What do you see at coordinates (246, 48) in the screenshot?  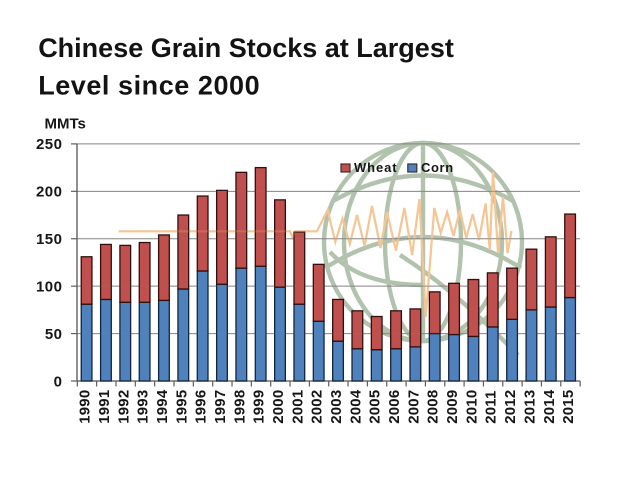 I see `svg-text:Chinese Grain Stocks at Larges: Chinese Grain Stocks at Largest` at bounding box center [246, 48].